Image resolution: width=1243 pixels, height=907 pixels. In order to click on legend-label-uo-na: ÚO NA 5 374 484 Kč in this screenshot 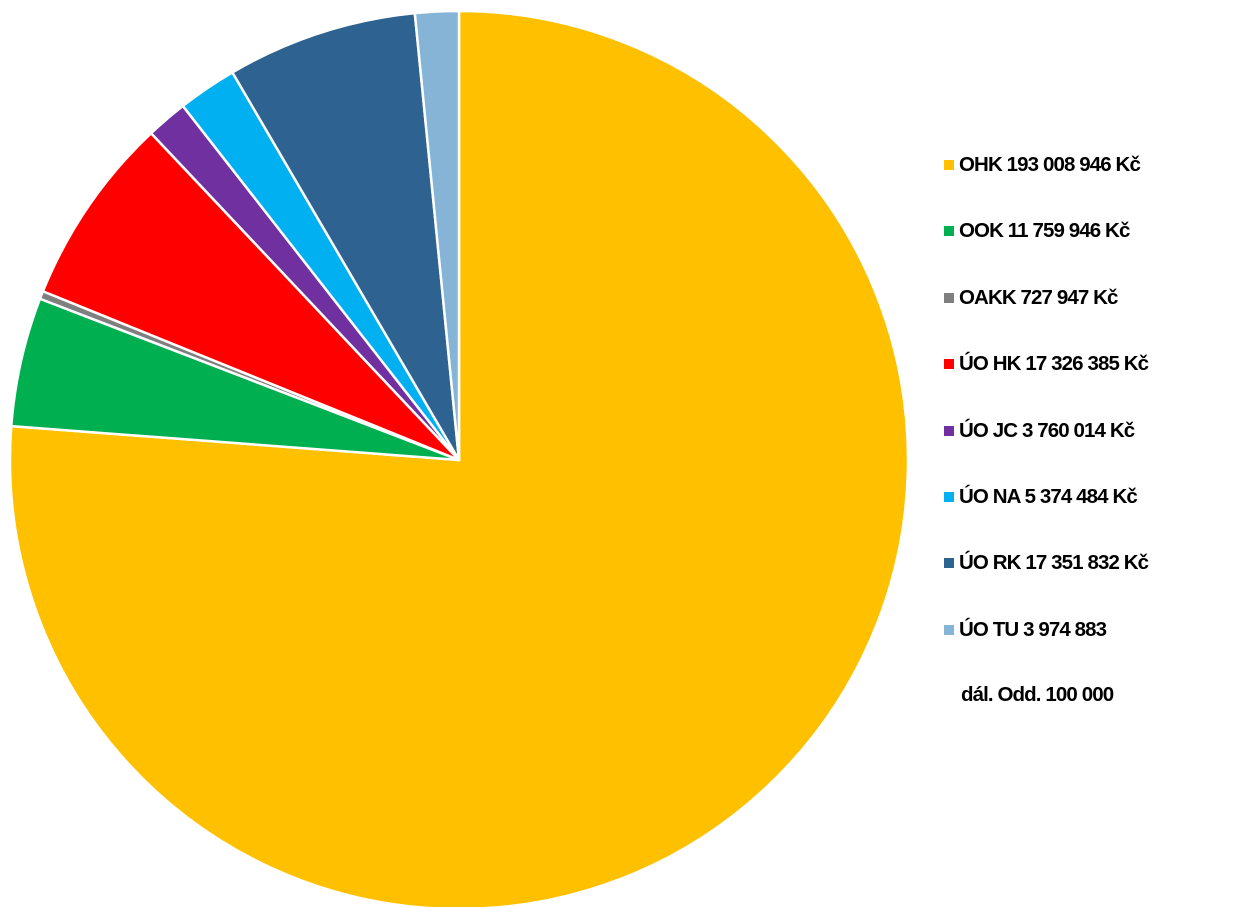, I will do `click(1048, 496)`.